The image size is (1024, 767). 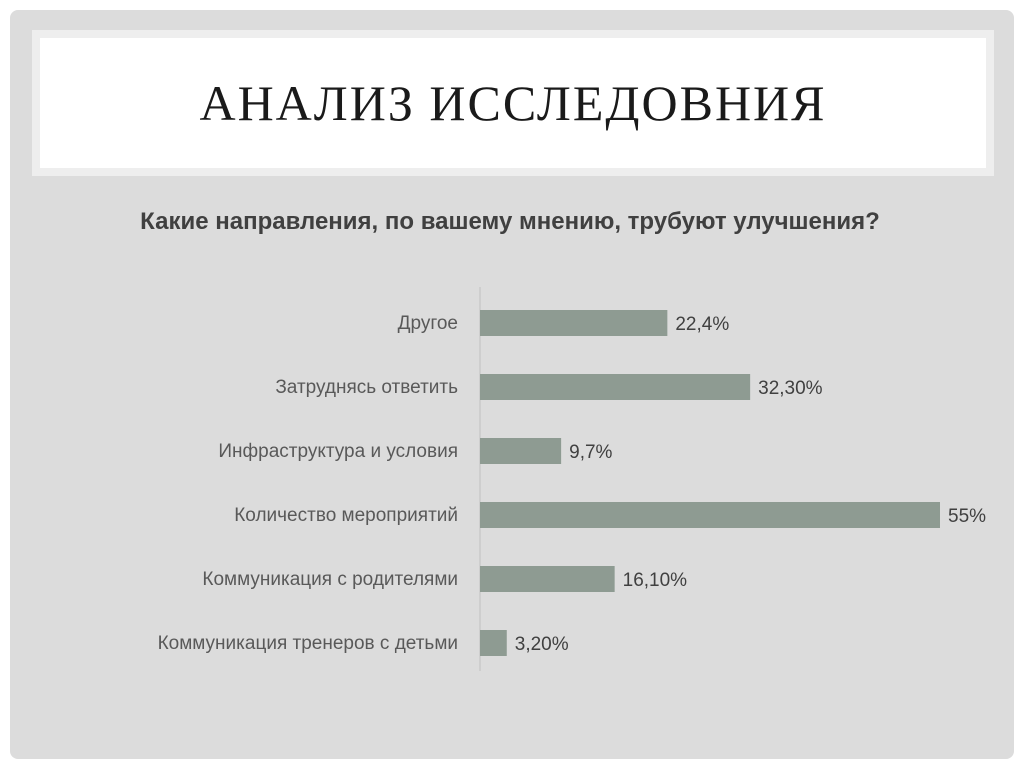 I want to click on category-label: Другое, so click(x=428, y=323).